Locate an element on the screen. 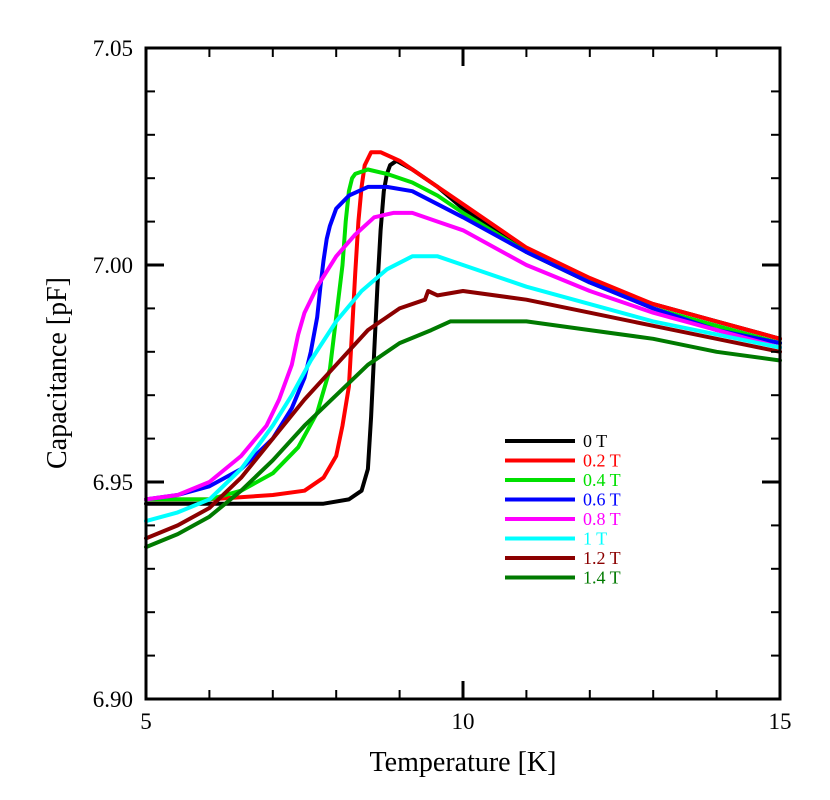  y-tick-label: 6.95 is located at coordinates (113, 482).